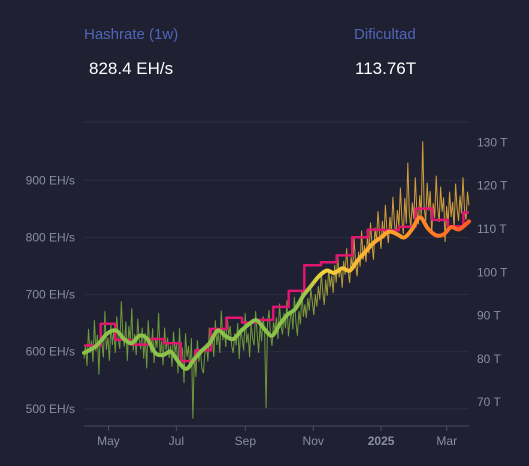 Image resolution: width=529 pixels, height=466 pixels. What do you see at coordinates (108, 441) in the screenshot?
I see `x-tick-label-0: May` at bounding box center [108, 441].